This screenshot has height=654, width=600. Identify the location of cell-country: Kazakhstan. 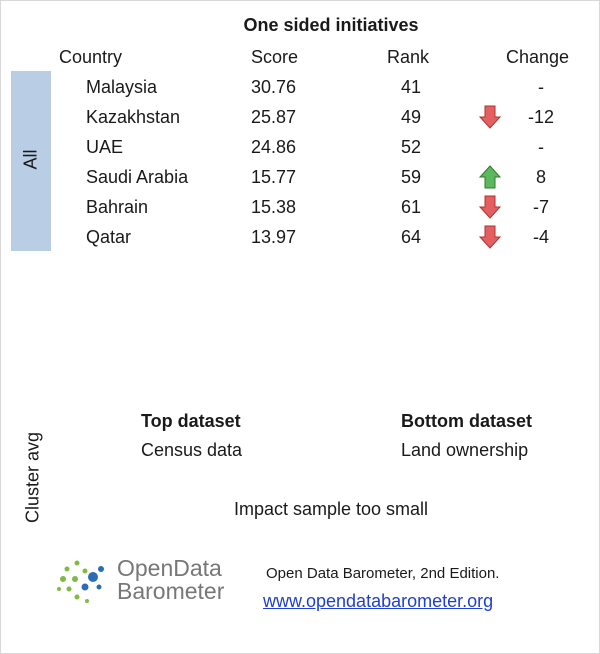
(133, 117).